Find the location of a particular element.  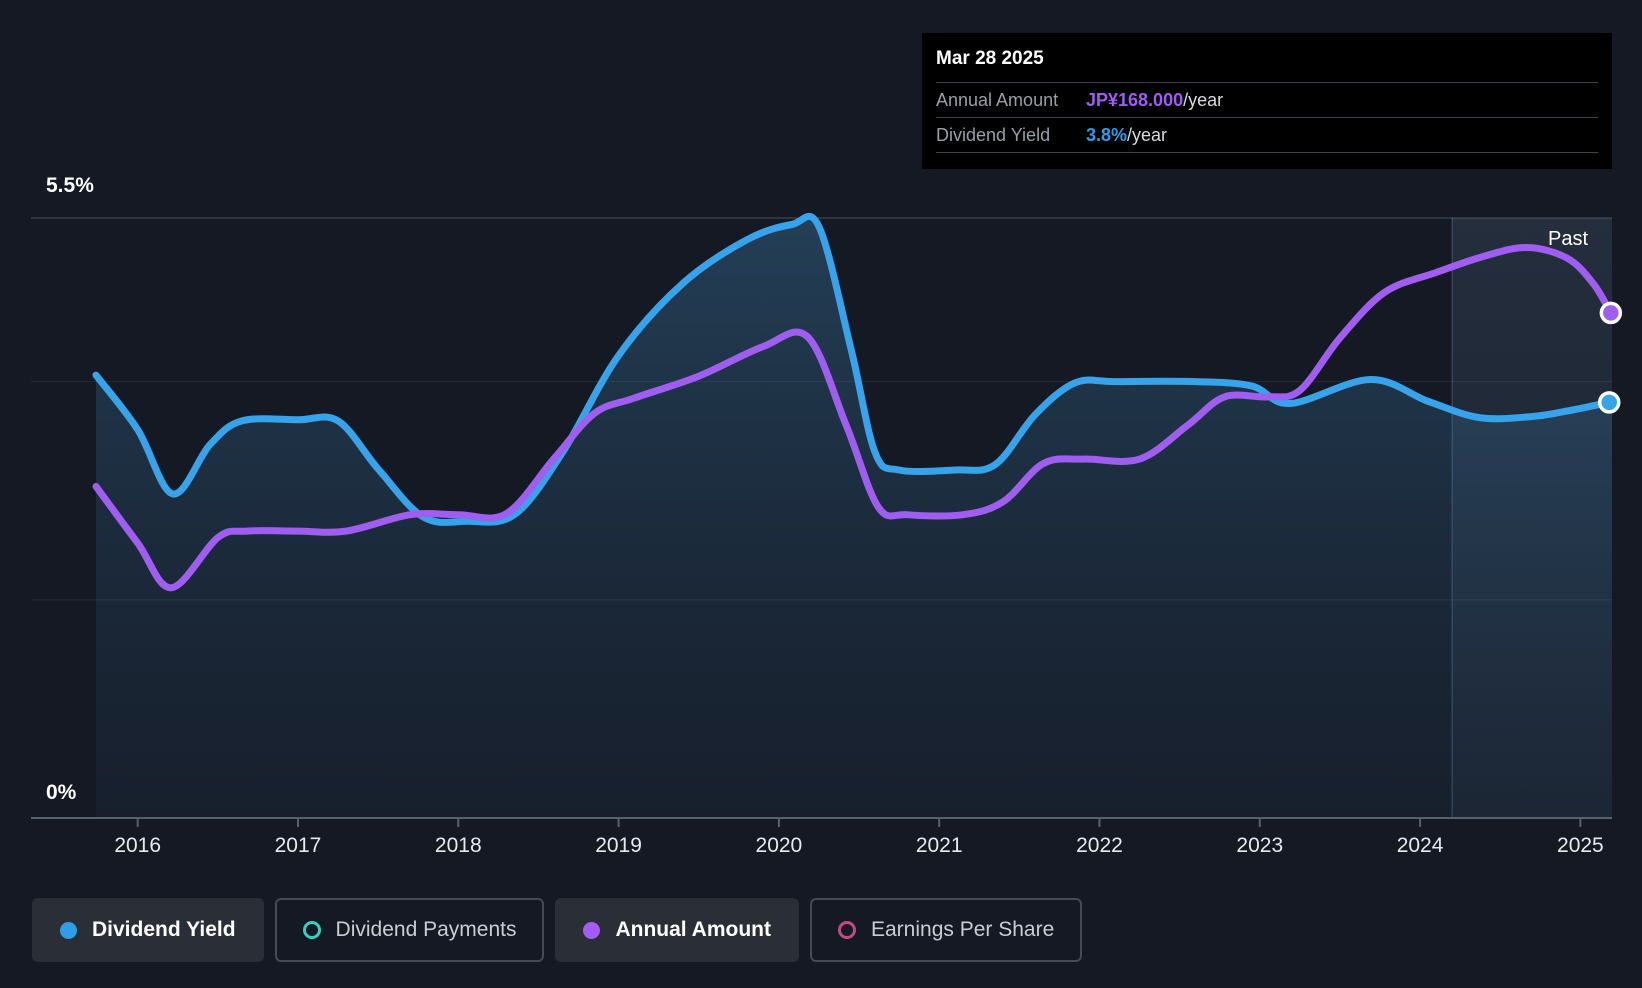

x-axis-year-label: 2020 is located at coordinates (779, 845).